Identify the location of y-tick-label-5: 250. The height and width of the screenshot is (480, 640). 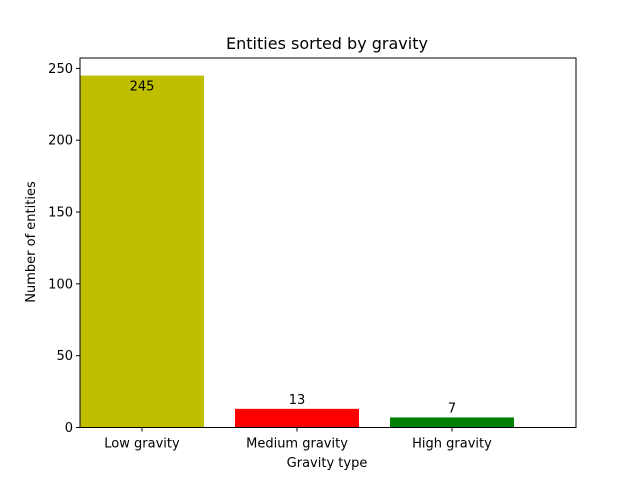
(60, 69).